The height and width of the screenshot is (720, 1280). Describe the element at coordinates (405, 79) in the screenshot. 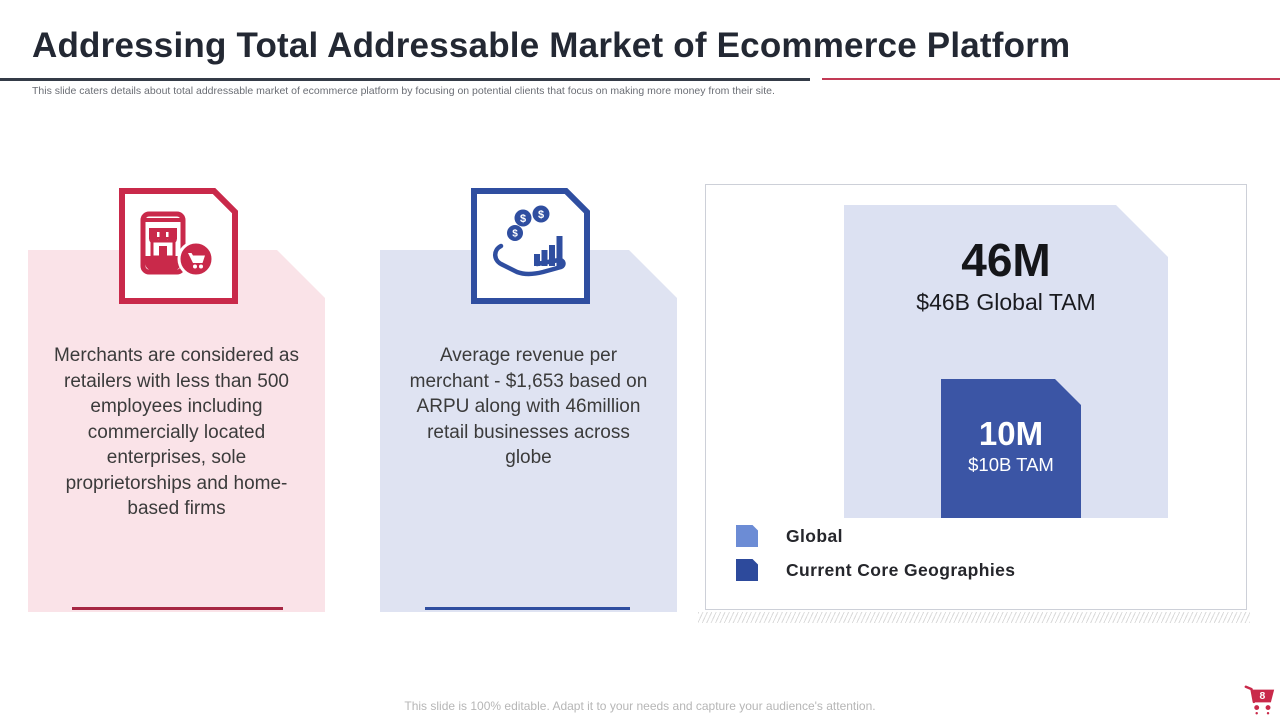

I see `title-underline-dark` at that location.